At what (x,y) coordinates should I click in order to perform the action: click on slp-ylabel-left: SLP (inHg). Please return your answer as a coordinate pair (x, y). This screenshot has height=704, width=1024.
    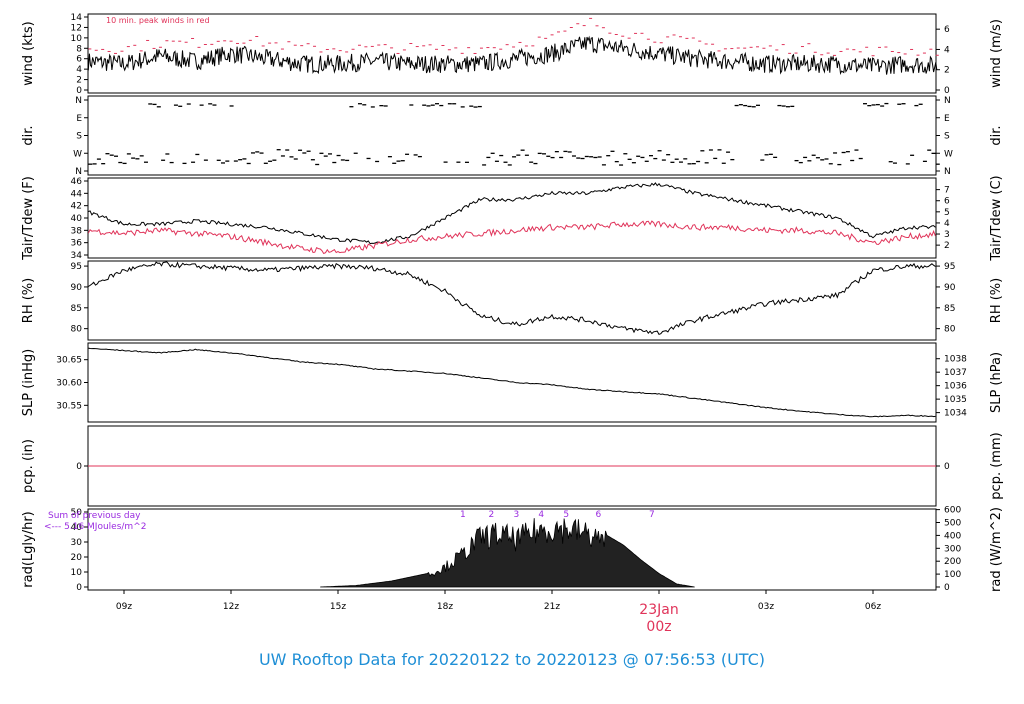
    Looking at the image, I should click on (28, 383).